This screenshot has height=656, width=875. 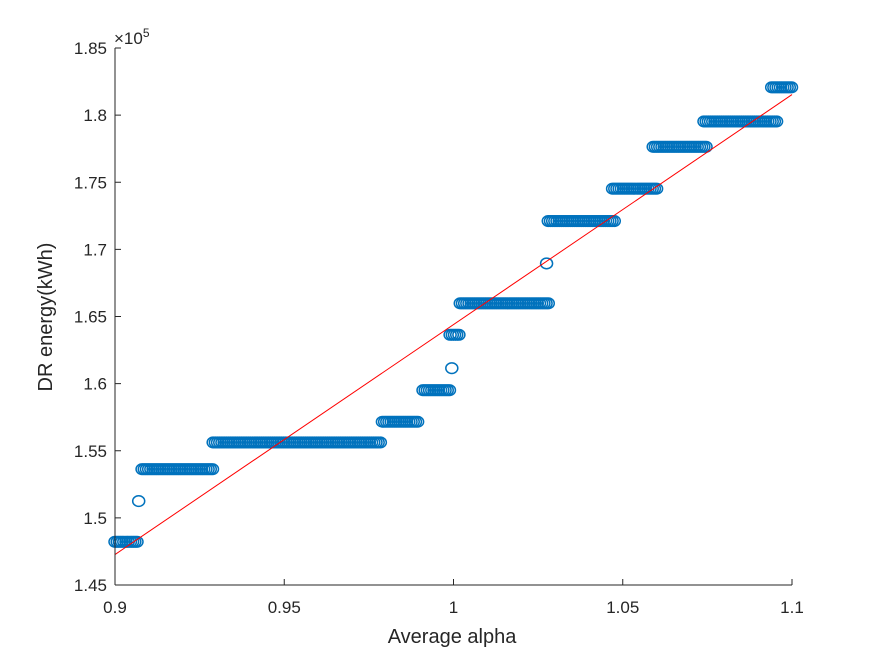 I want to click on y-tick-label: 1.45, so click(x=90, y=585).